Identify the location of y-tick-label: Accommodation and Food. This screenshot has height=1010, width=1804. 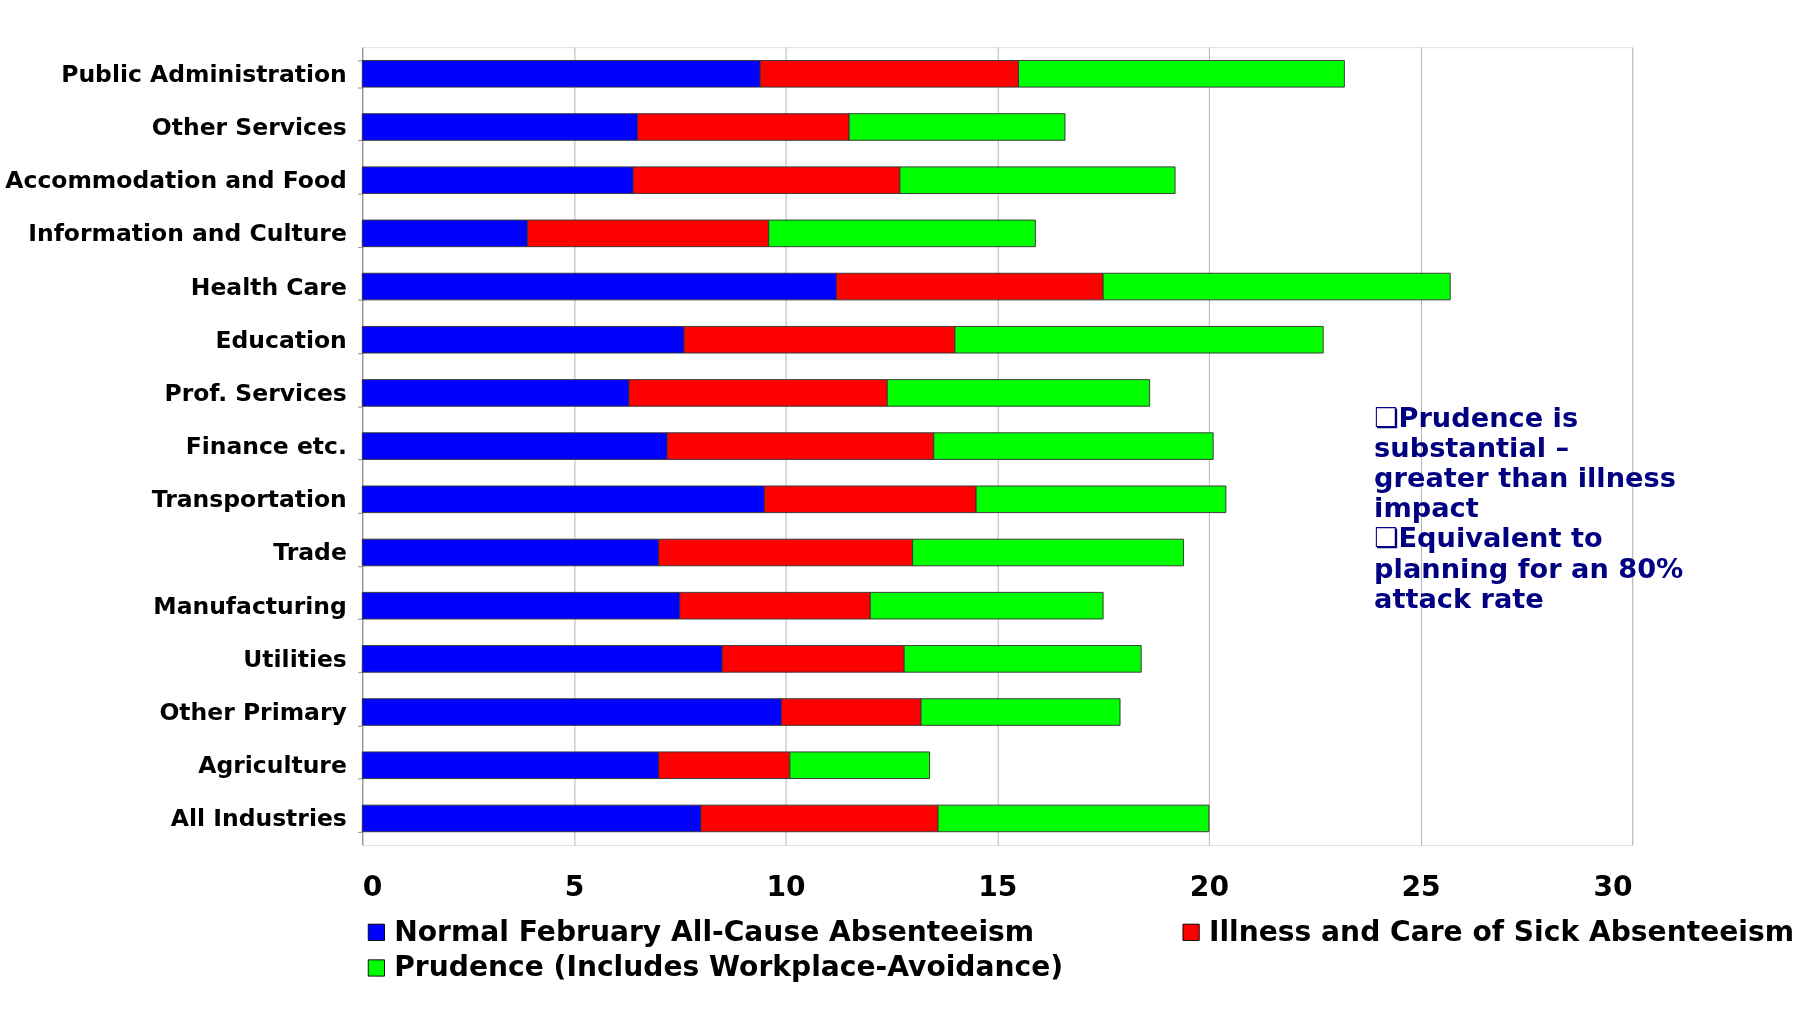
(176, 180).